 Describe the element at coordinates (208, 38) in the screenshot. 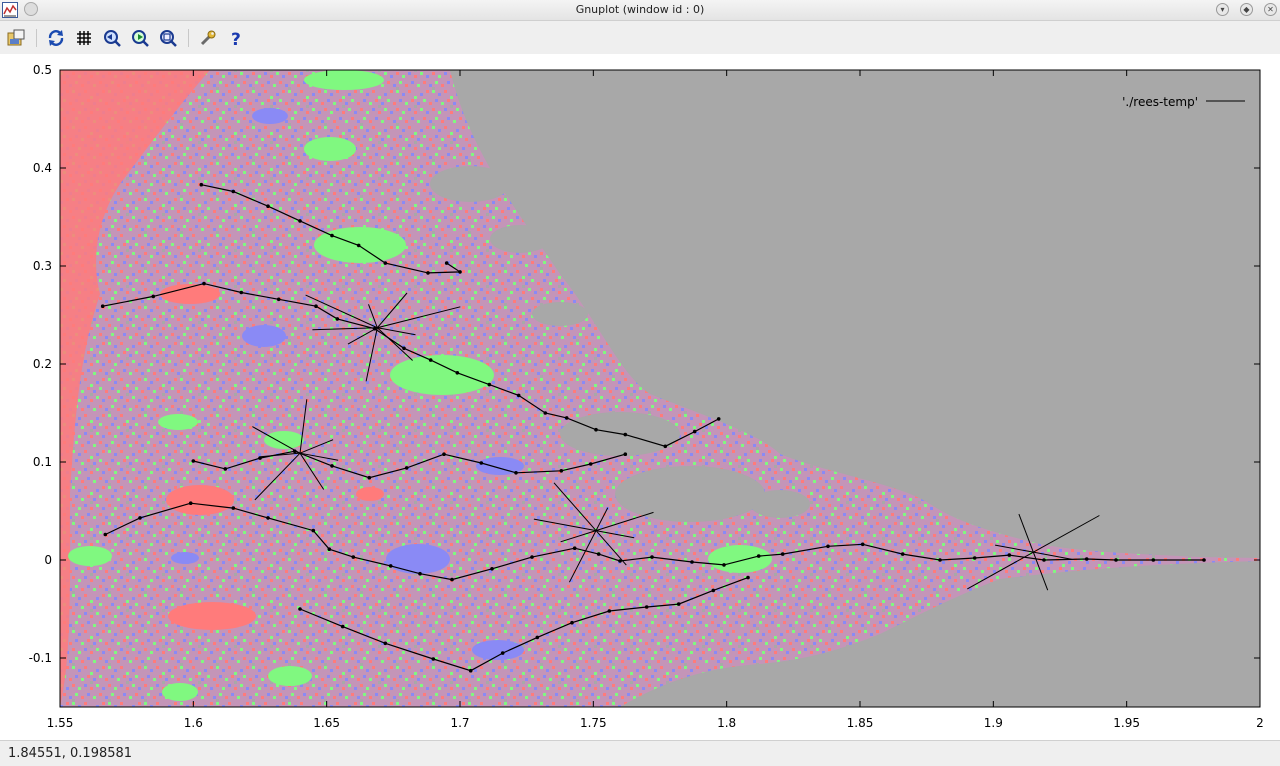

I see `settings-button` at that location.